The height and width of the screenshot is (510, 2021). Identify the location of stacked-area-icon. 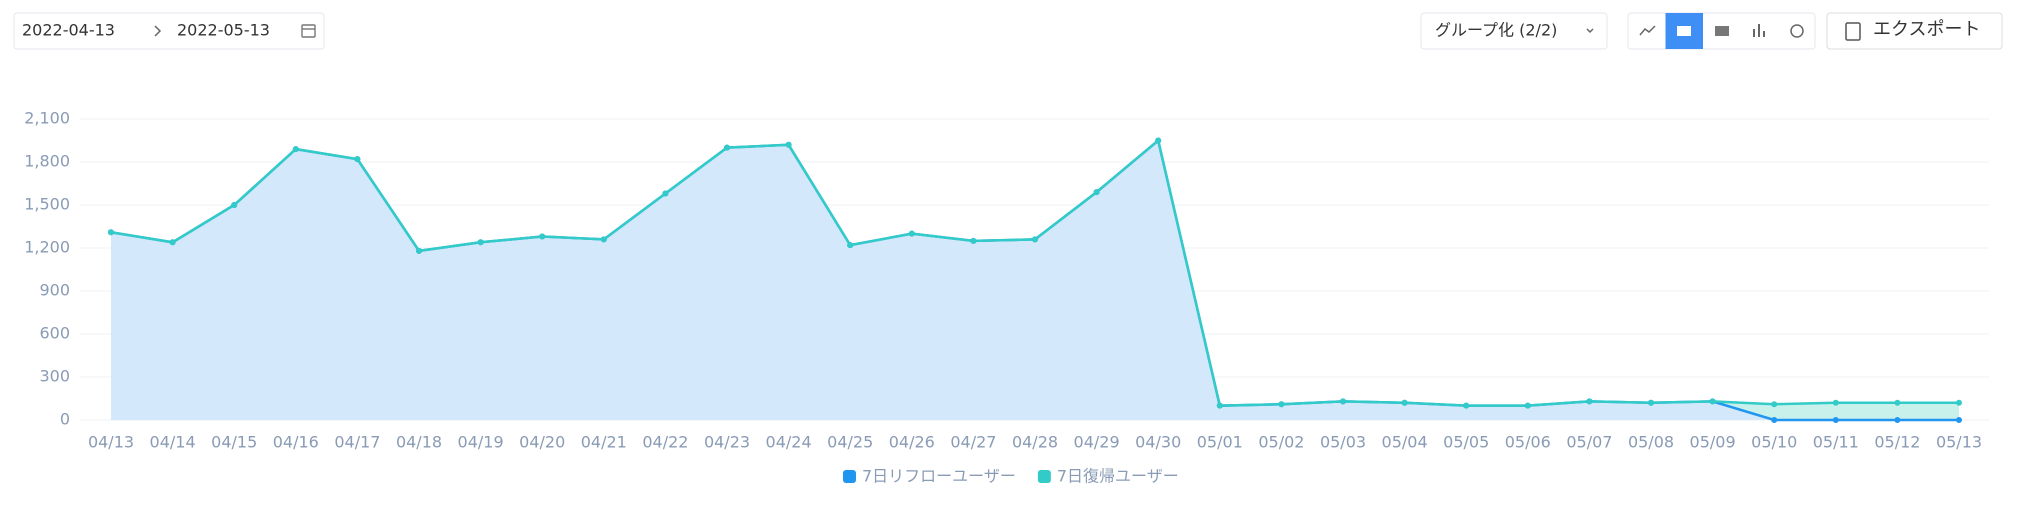
(1684, 31).